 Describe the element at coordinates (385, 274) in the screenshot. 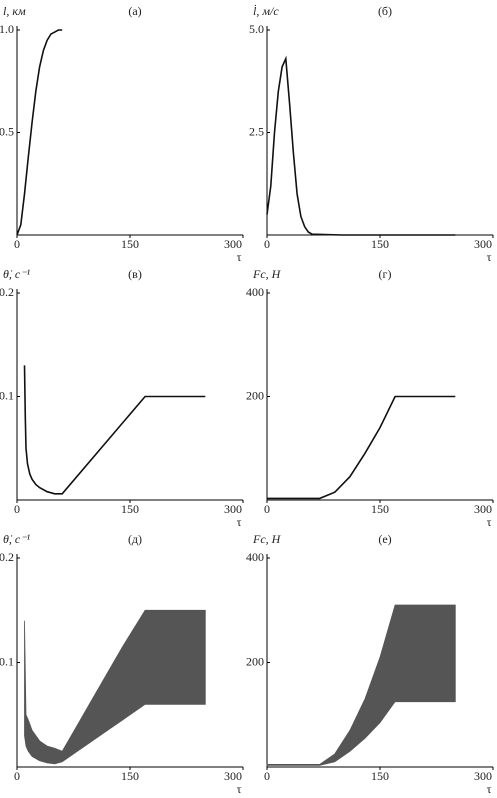

I see `panel-label: (г)` at that location.